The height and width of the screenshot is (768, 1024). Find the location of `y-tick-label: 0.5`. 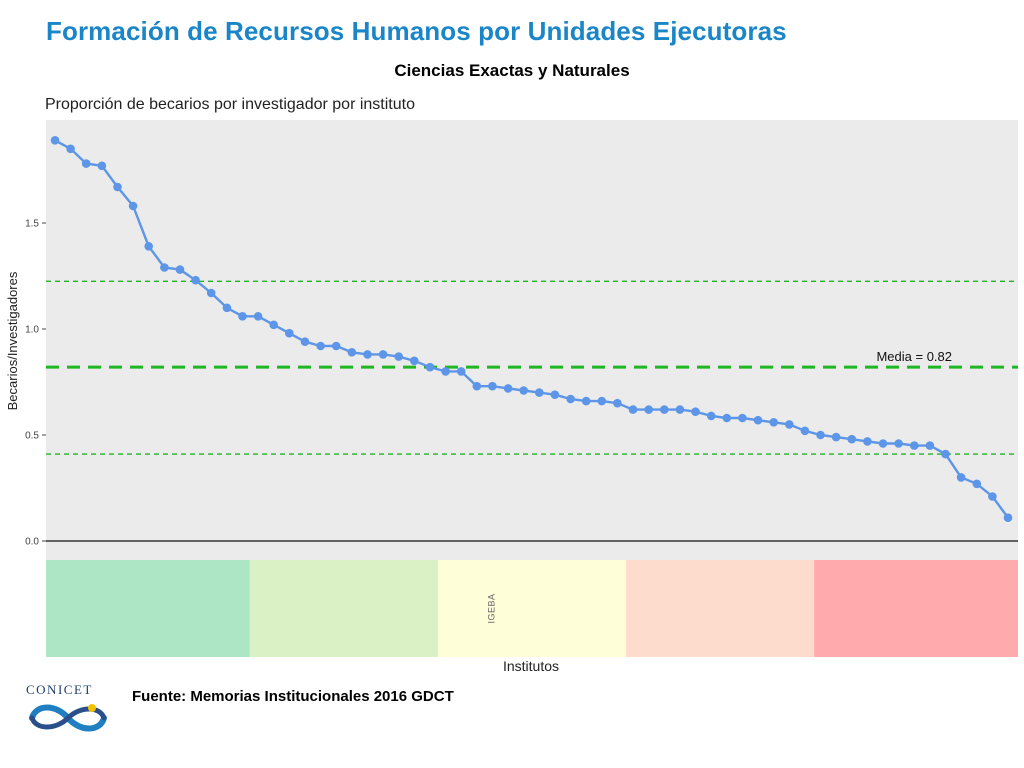

y-tick-label: 0.5 is located at coordinates (32, 436).